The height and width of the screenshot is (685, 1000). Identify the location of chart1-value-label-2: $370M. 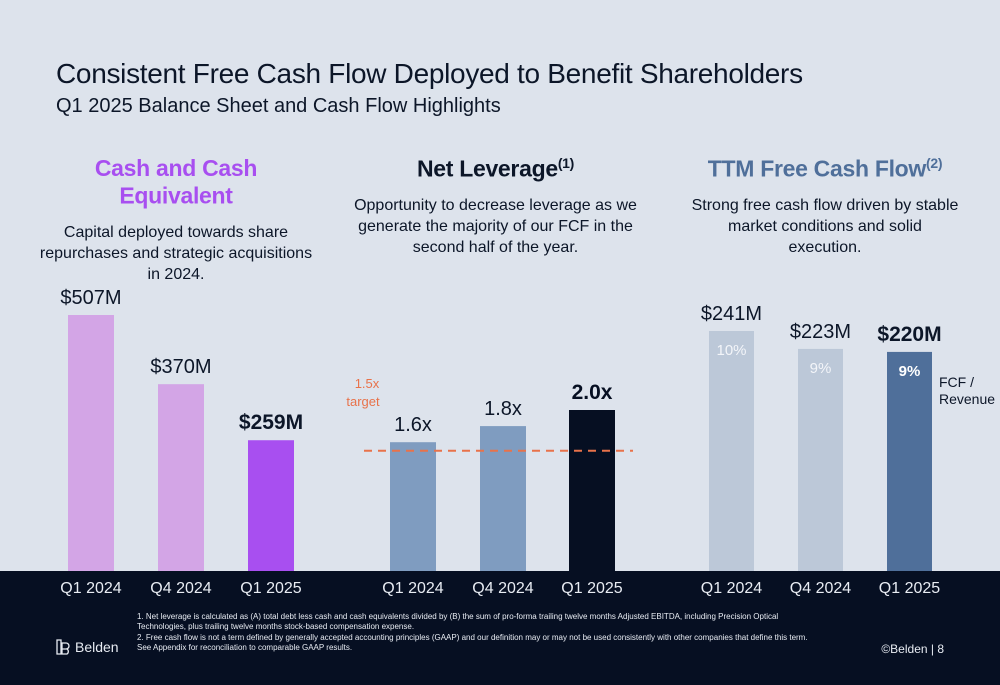
(180, 367).